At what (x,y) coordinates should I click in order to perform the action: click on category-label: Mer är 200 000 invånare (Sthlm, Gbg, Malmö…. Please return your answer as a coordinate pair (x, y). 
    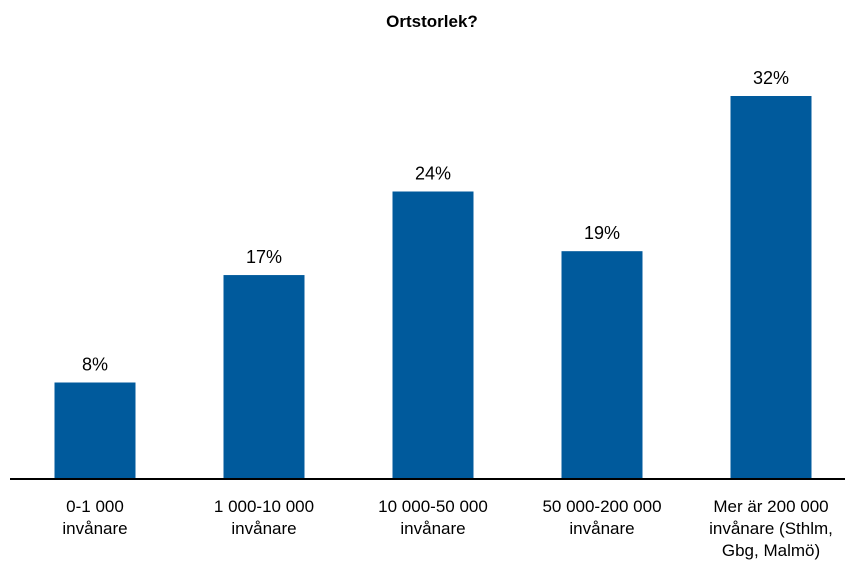
    Looking at the image, I should click on (771, 528).